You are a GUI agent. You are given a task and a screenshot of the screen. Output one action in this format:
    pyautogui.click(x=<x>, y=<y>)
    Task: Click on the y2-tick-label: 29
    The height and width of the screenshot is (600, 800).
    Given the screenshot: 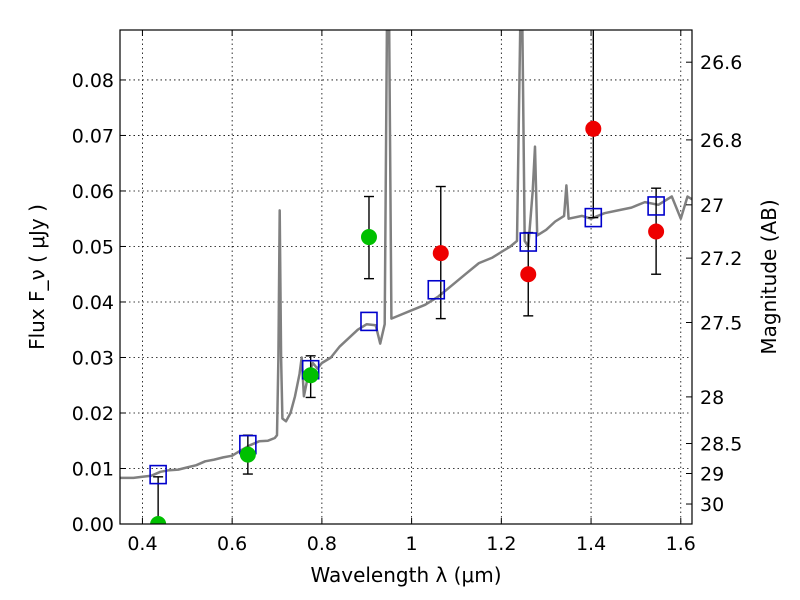 What is the action you would take?
    pyautogui.click(x=712, y=474)
    